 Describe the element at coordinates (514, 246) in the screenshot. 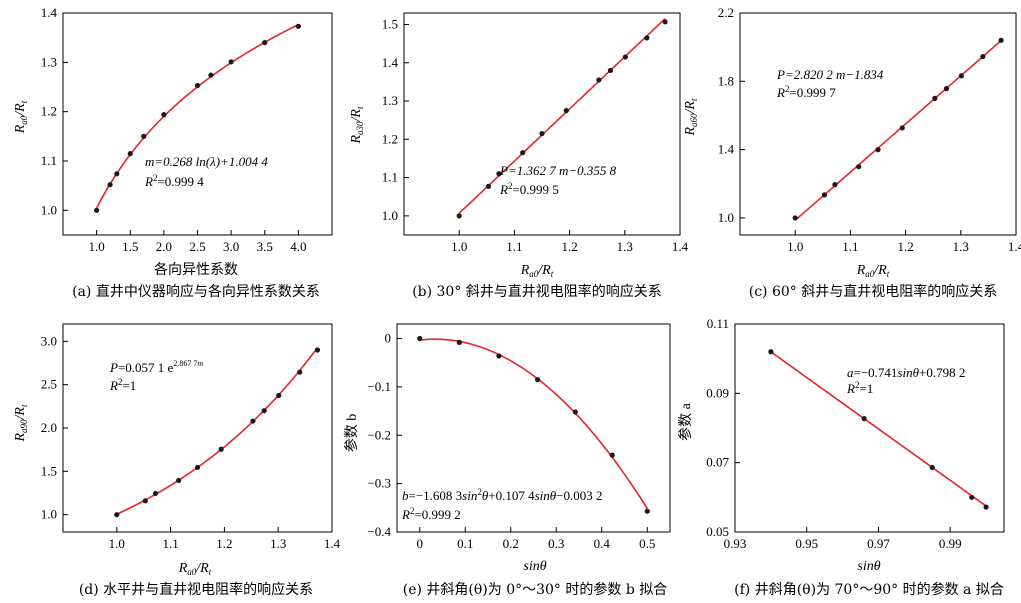

I see `x-tick-label-b: 1.1` at that location.